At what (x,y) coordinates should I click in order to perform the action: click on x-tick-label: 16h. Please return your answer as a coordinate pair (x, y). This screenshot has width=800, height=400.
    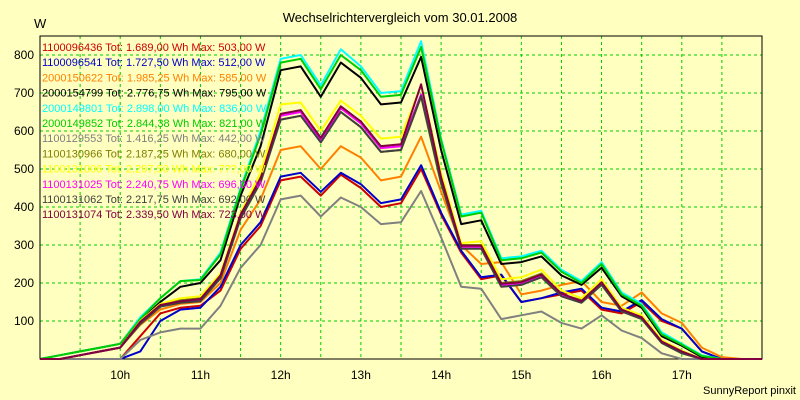
    Looking at the image, I should click on (602, 375).